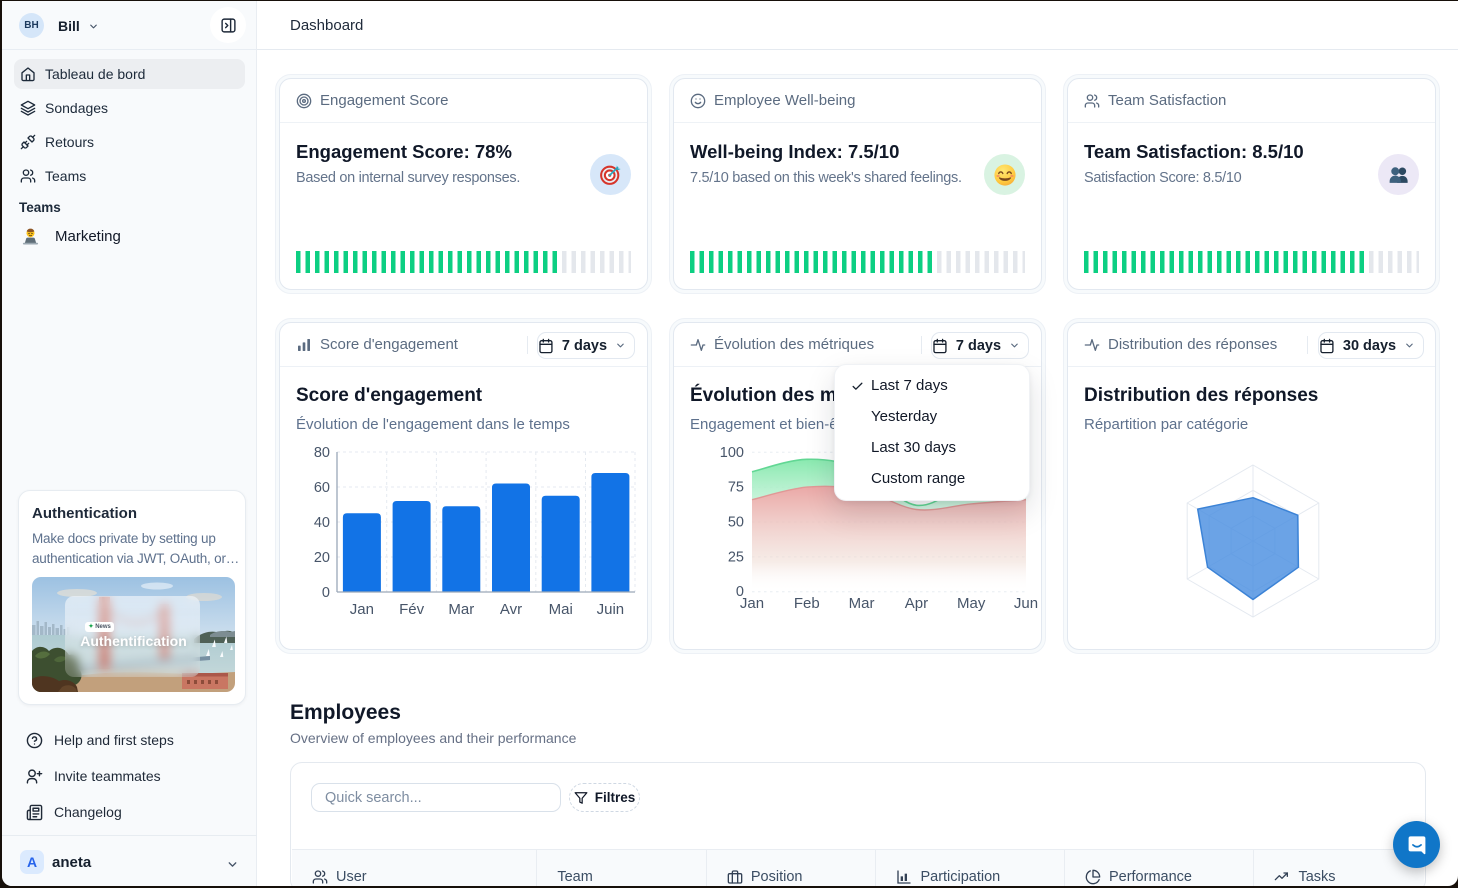  I want to click on svg-text: 75, so click(736, 488).